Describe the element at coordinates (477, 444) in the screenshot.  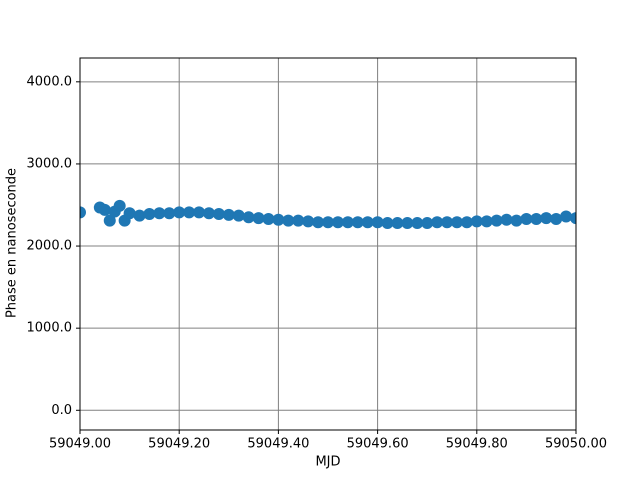
I see `x-tick-label: 59049.80` at that location.